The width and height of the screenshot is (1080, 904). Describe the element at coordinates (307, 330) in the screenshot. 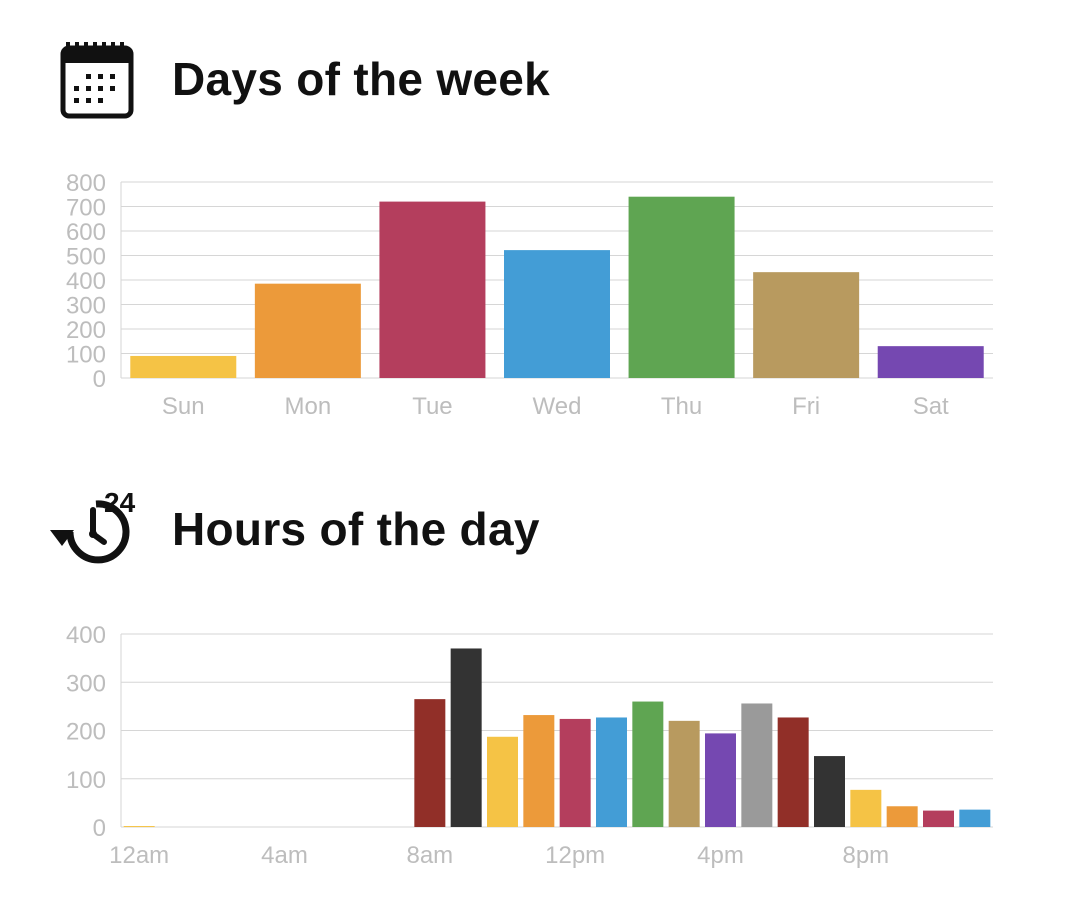

I see `days-bar-mon` at that location.